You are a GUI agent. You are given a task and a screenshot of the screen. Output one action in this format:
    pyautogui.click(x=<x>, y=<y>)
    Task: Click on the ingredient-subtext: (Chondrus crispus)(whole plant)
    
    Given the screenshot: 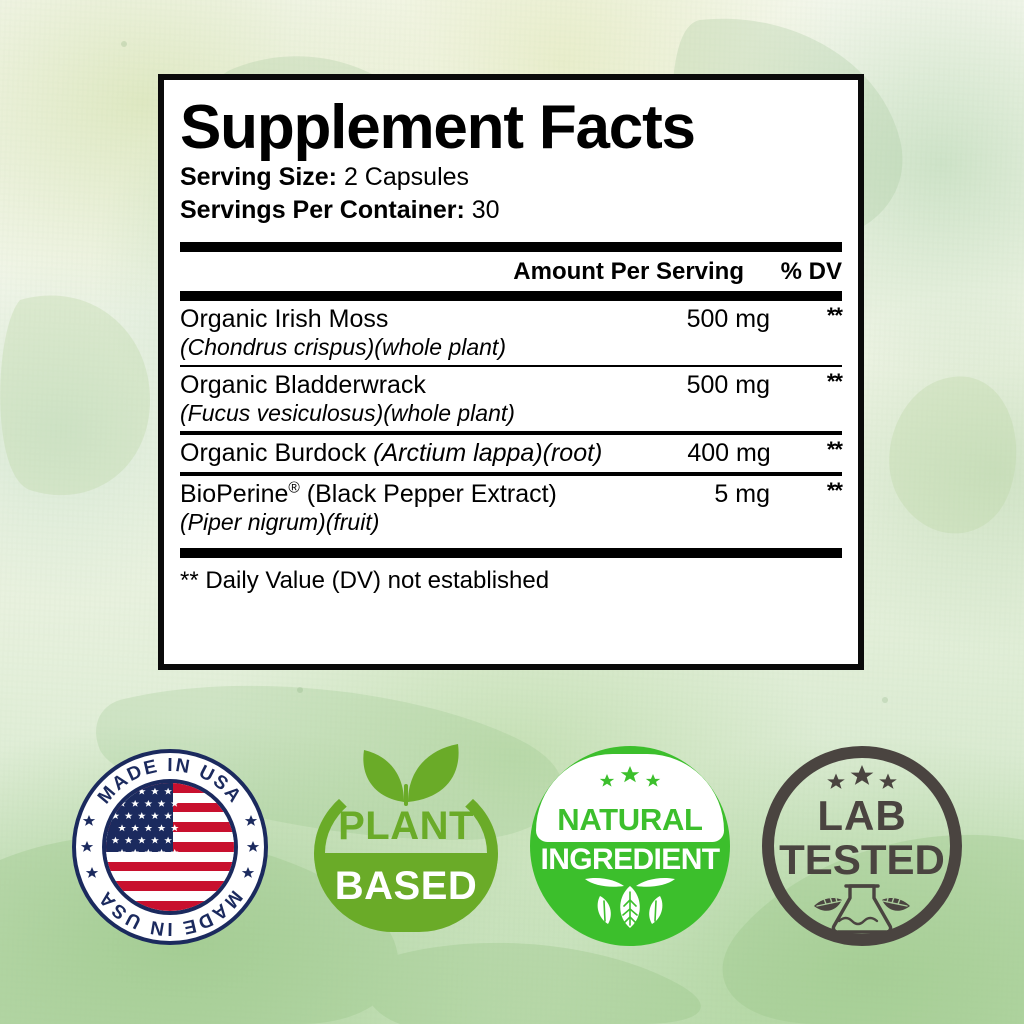 What is the action you would take?
    pyautogui.click(x=511, y=347)
    